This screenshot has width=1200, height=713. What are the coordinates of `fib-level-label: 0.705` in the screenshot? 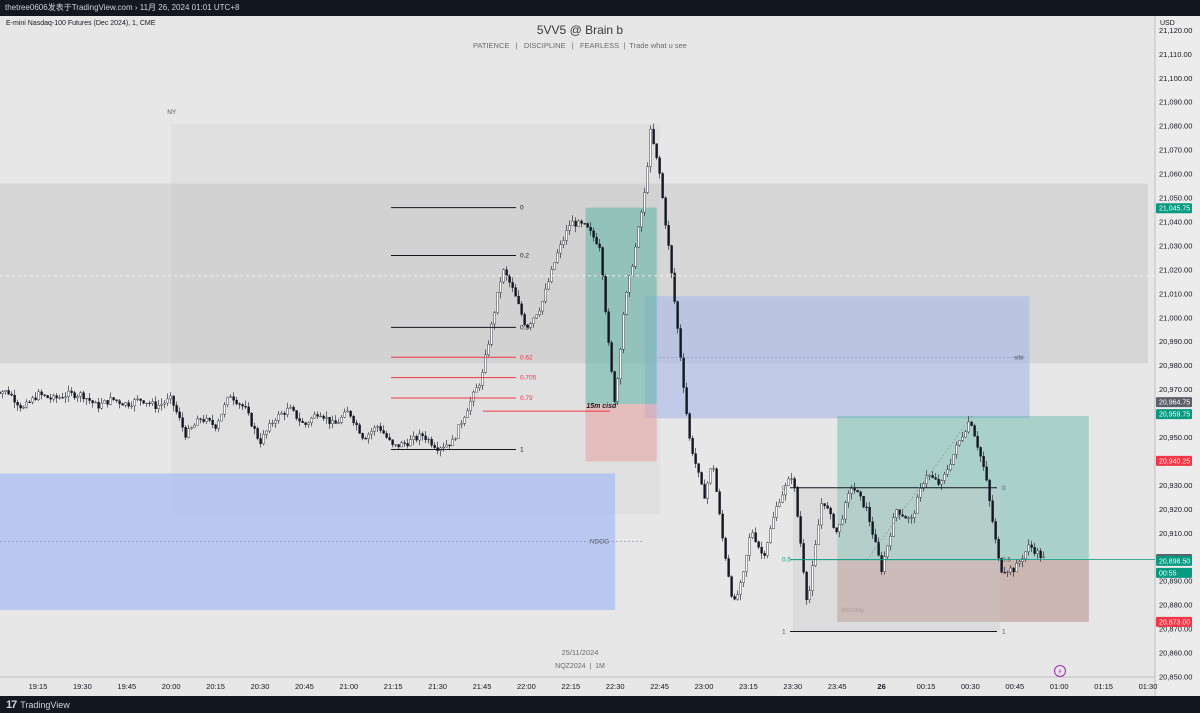 It's located at (528, 378).